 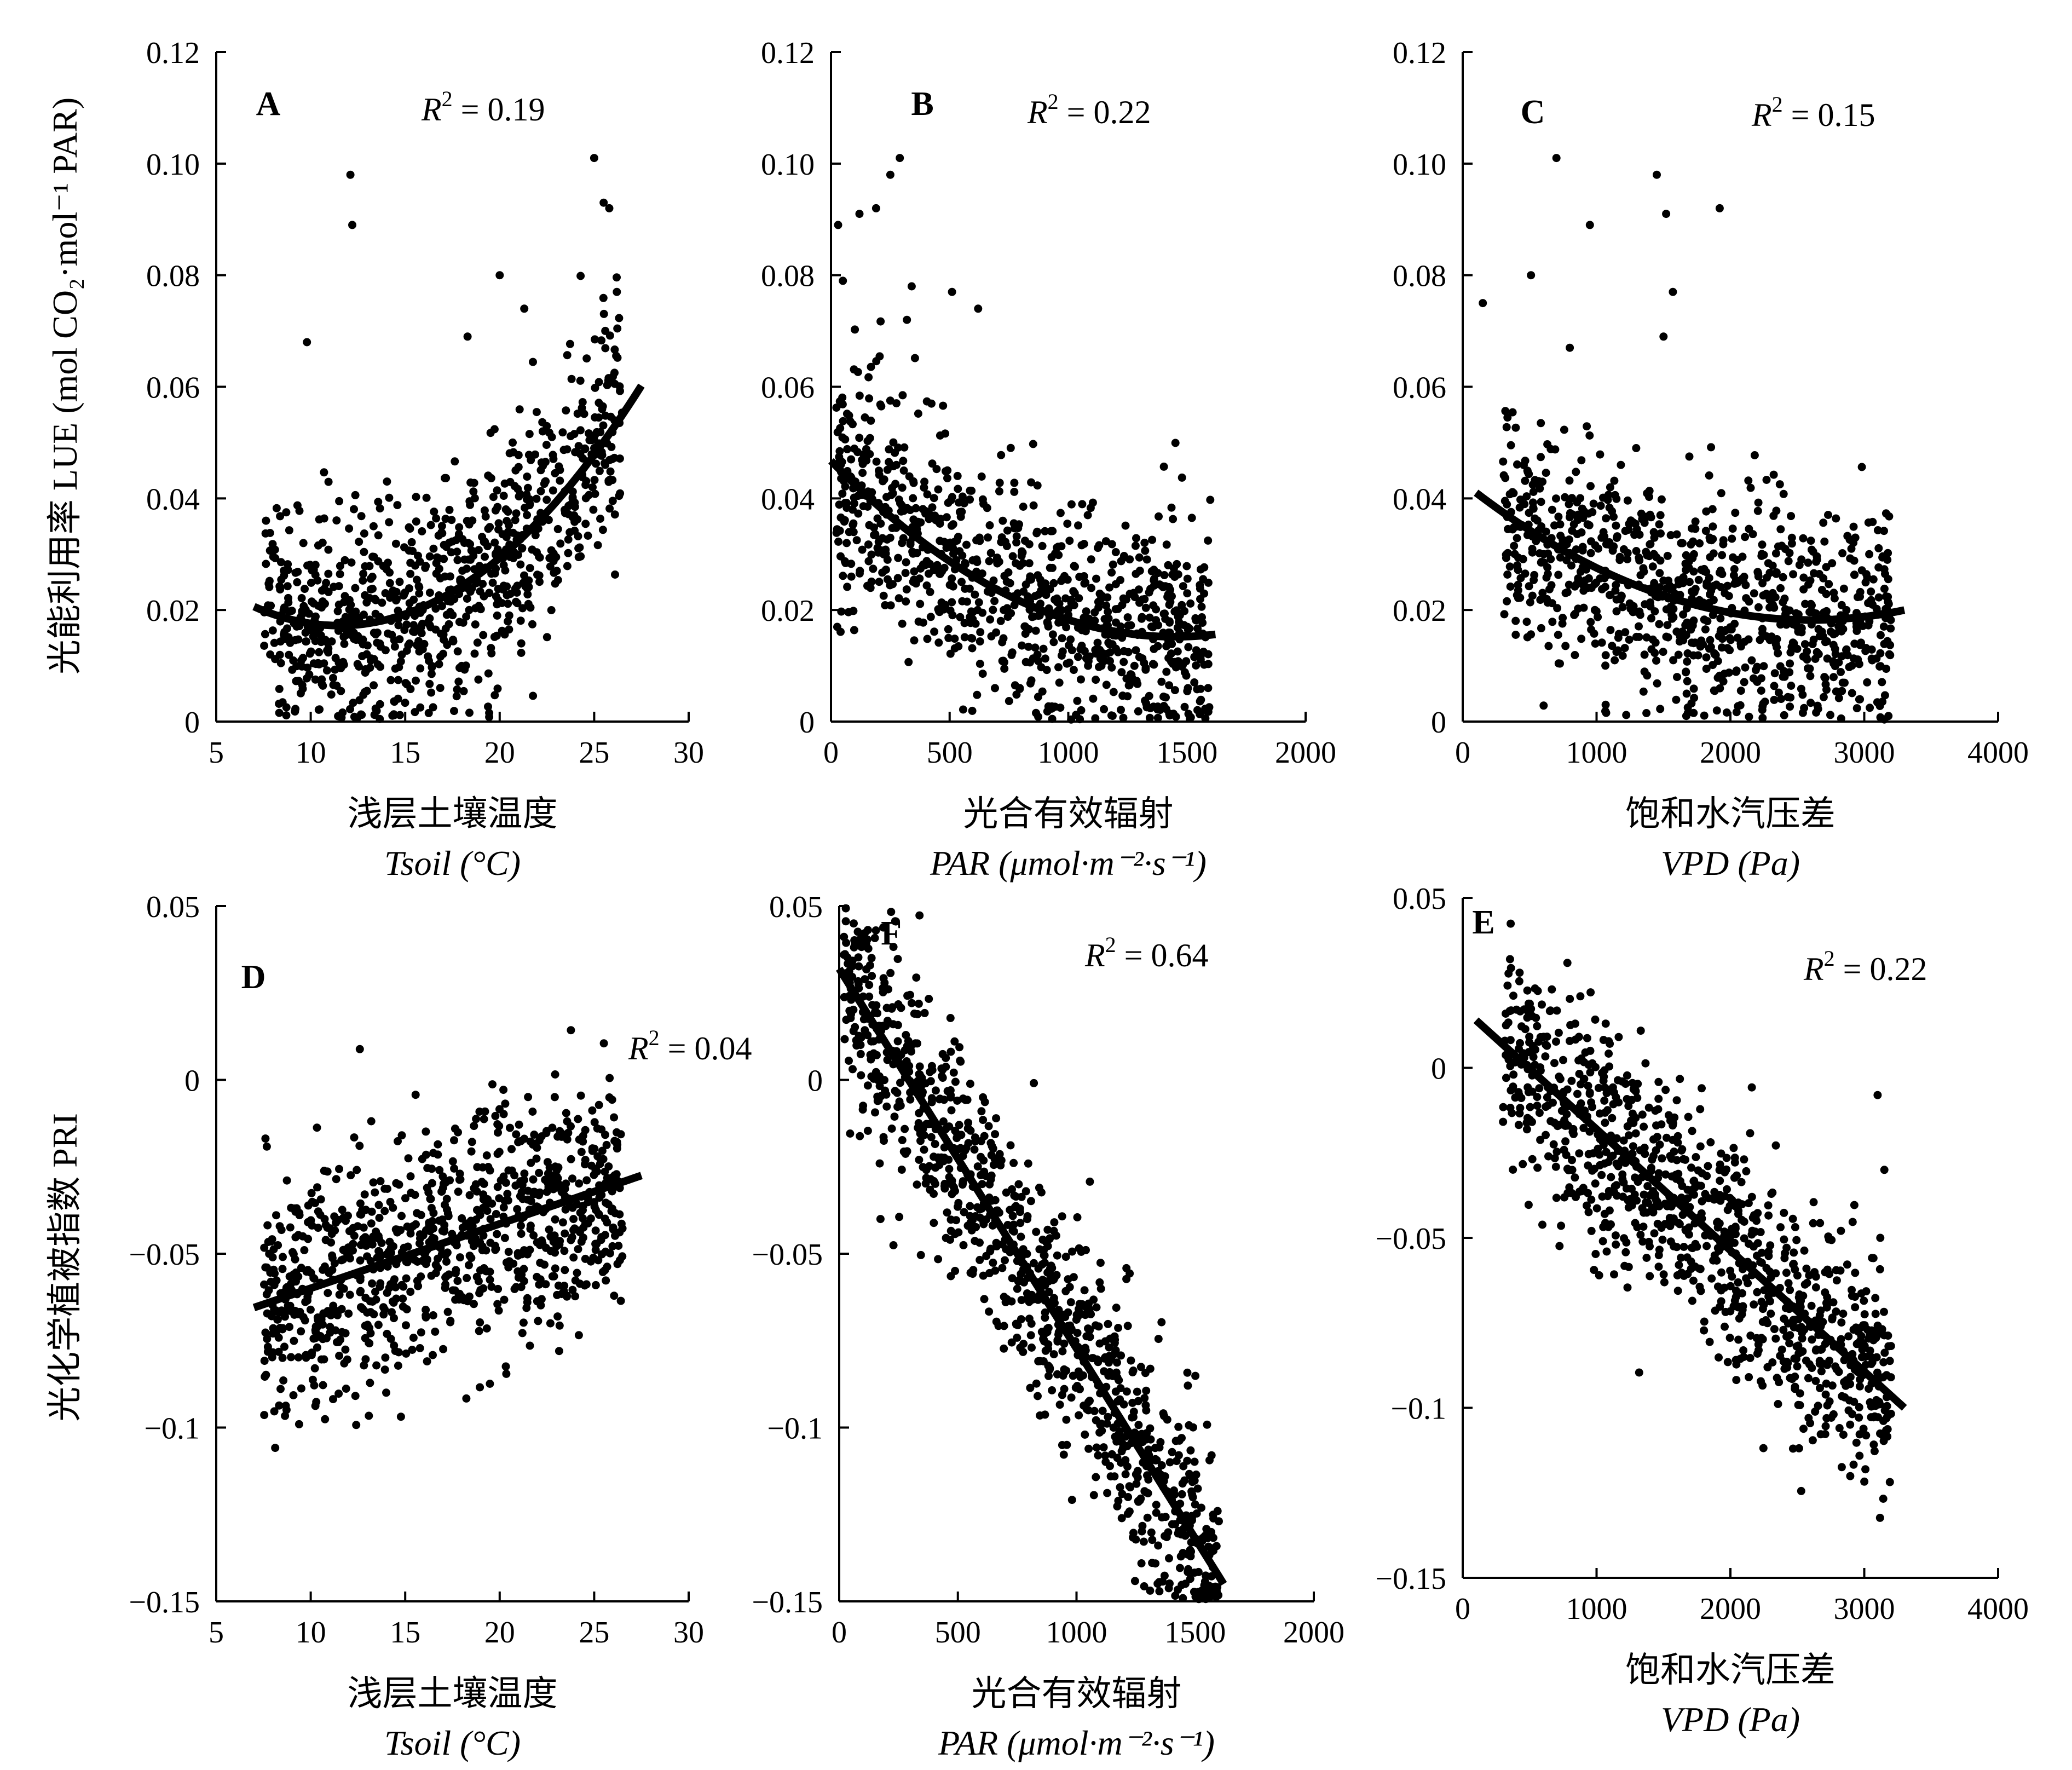 I want to click on x-axis-label: 饱和水汽压差, so click(x=1730, y=1670).